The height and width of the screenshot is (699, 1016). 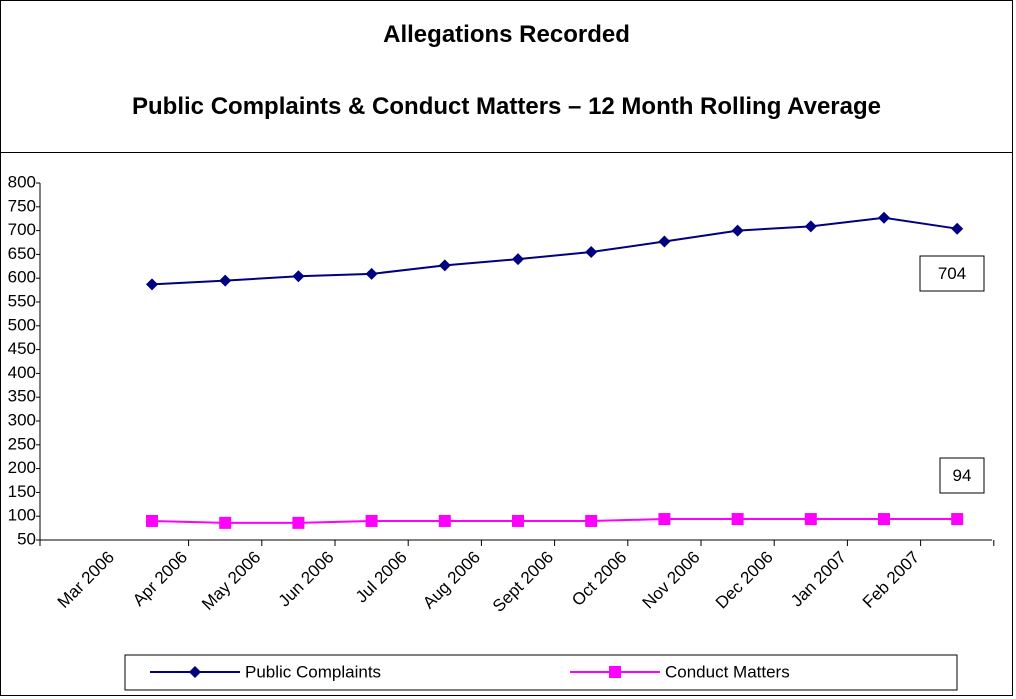 What do you see at coordinates (671, 580) in the screenshot?
I see `x-tick-label: Nov 2006` at bounding box center [671, 580].